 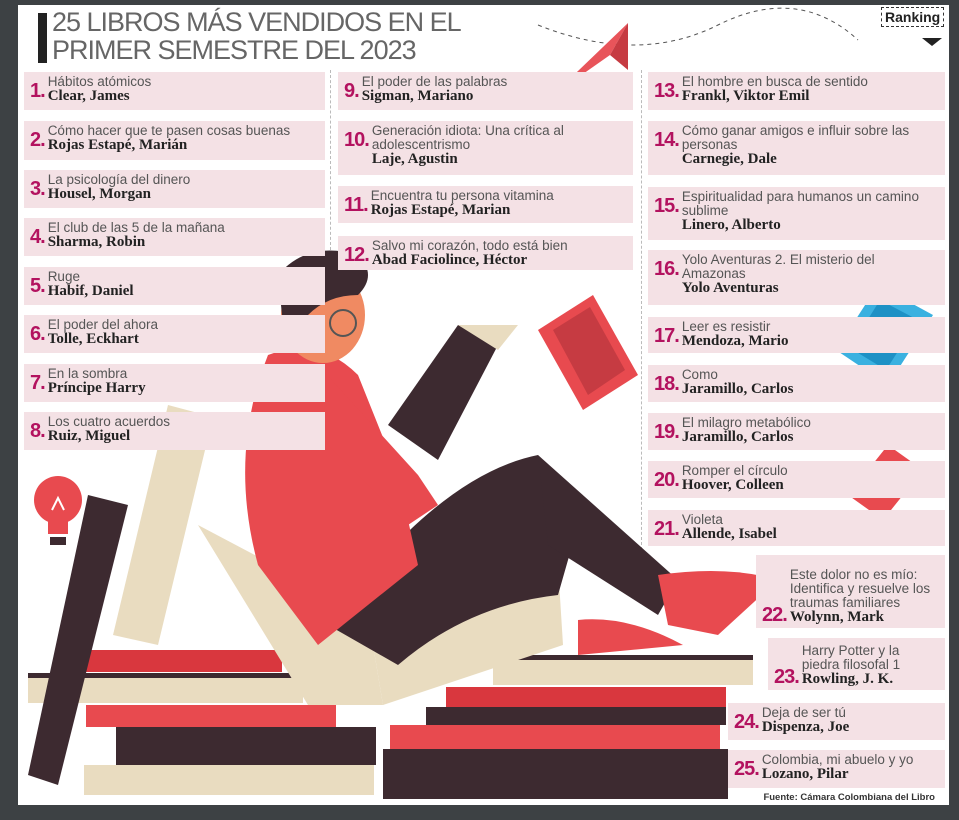 What do you see at coordinates (702, 519) in the screenshot?
I see `book-title: Violeta` at bounding box center [702, 519].